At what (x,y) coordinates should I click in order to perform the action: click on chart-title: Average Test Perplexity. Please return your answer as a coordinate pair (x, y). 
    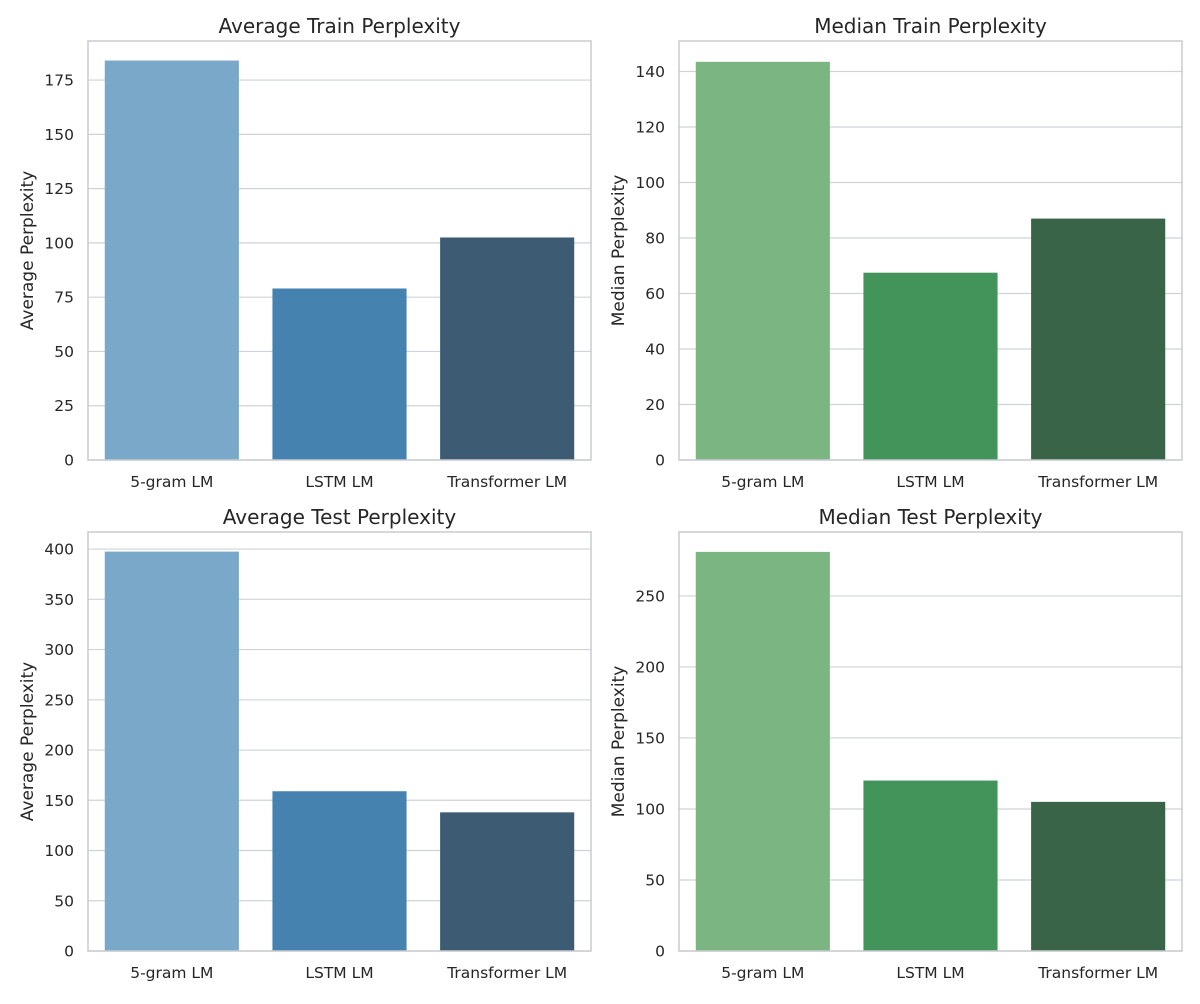
    Looking at the image, I should click on (340, 517).